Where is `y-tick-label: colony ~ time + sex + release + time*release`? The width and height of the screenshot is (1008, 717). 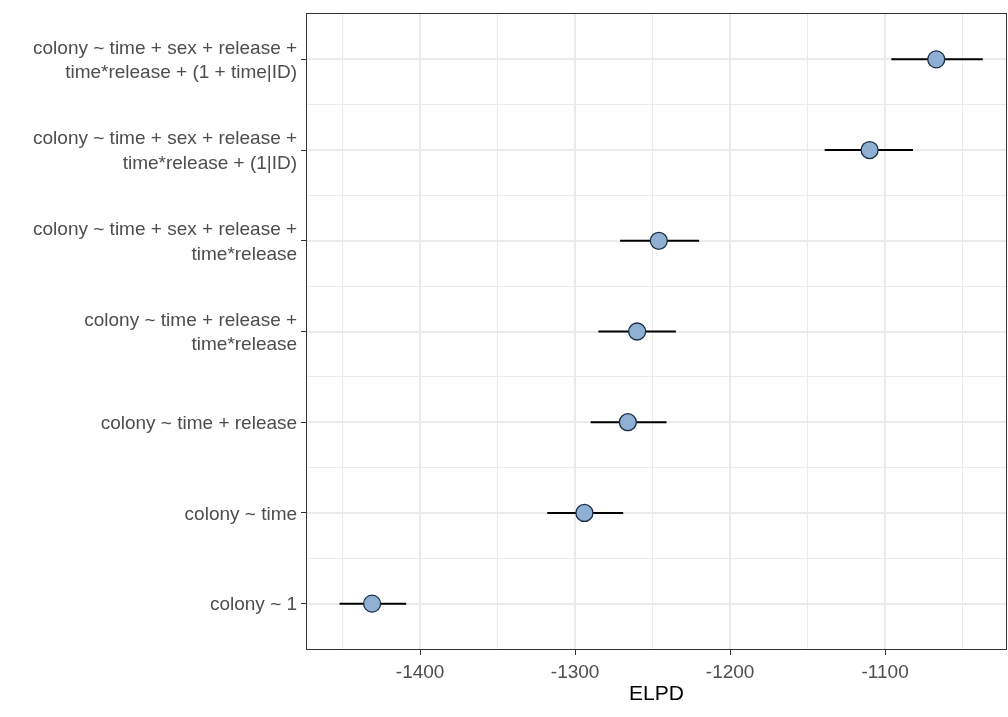
y-tick-label: colony ~ time + sex + release + time*release is located at coordinates (165, 241).